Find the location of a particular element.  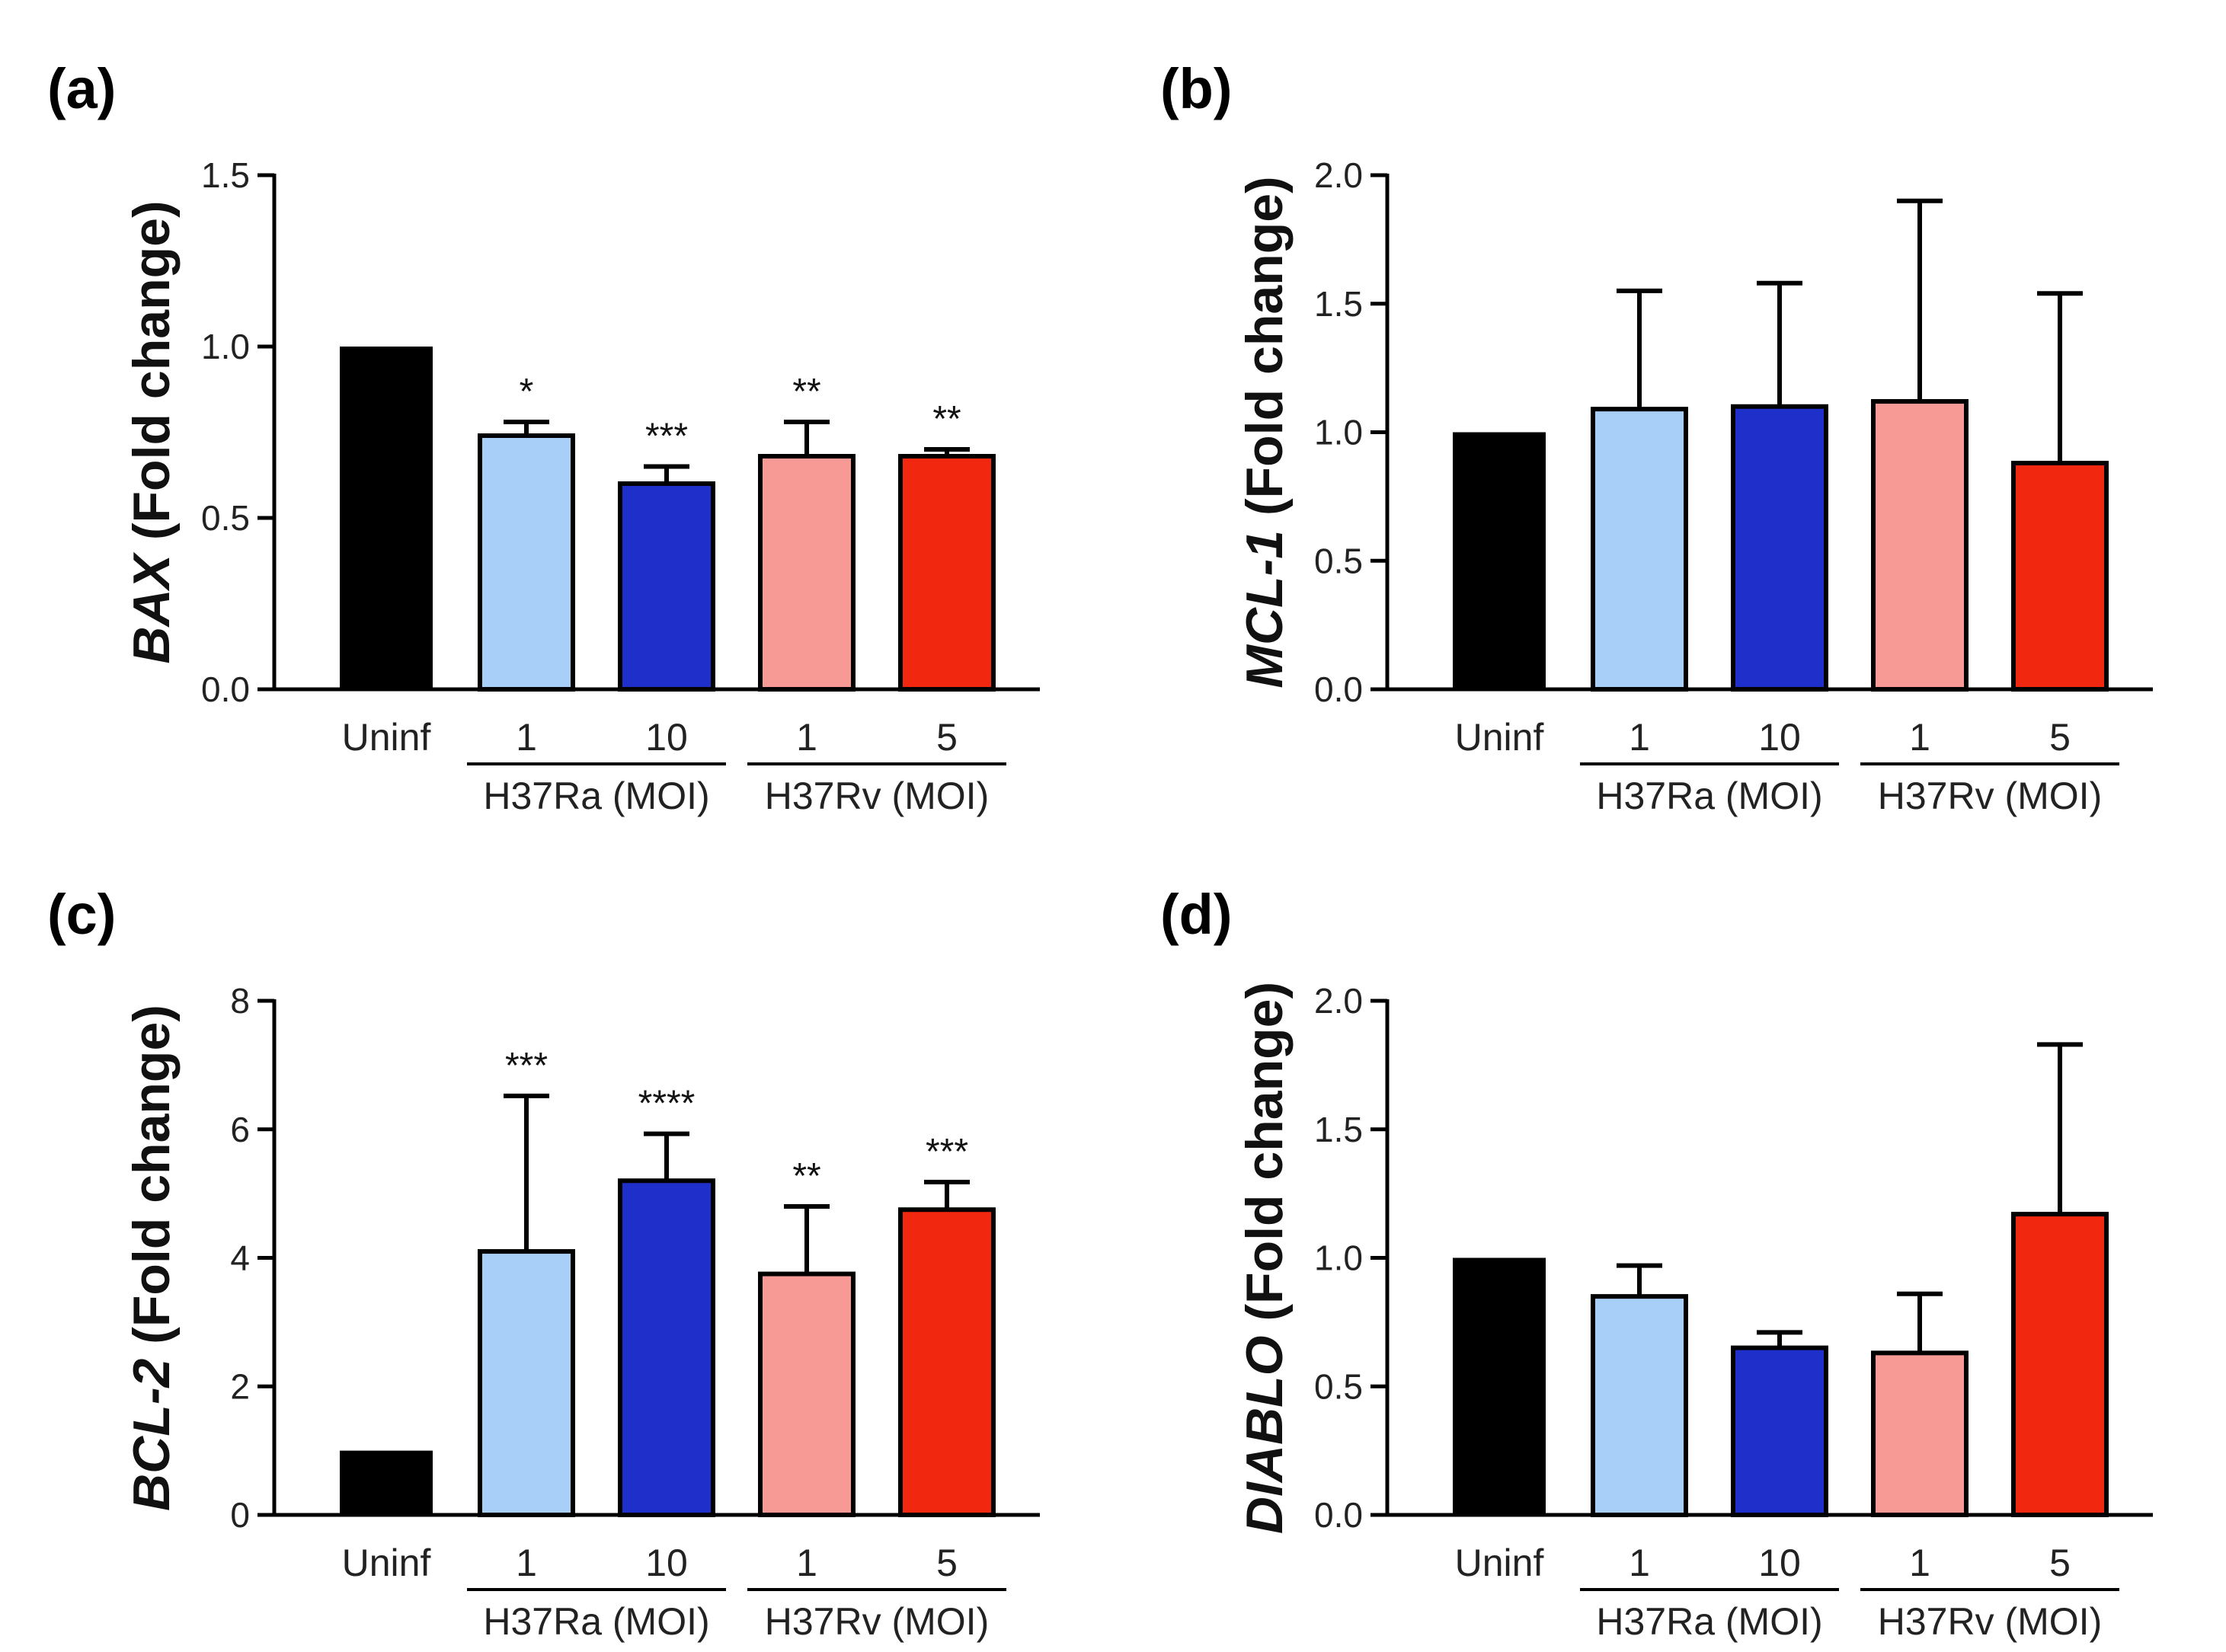

y-tick-label: 4 is located at coordinates (240, 1258).